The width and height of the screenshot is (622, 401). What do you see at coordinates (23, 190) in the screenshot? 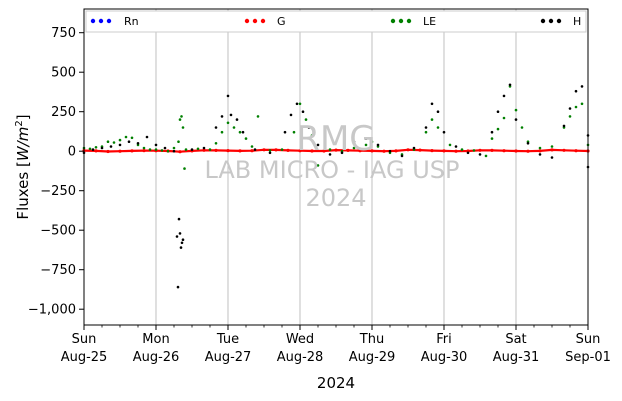
I see `y-axis-title-base: Fluxes [` at bounding box center [23, 190].